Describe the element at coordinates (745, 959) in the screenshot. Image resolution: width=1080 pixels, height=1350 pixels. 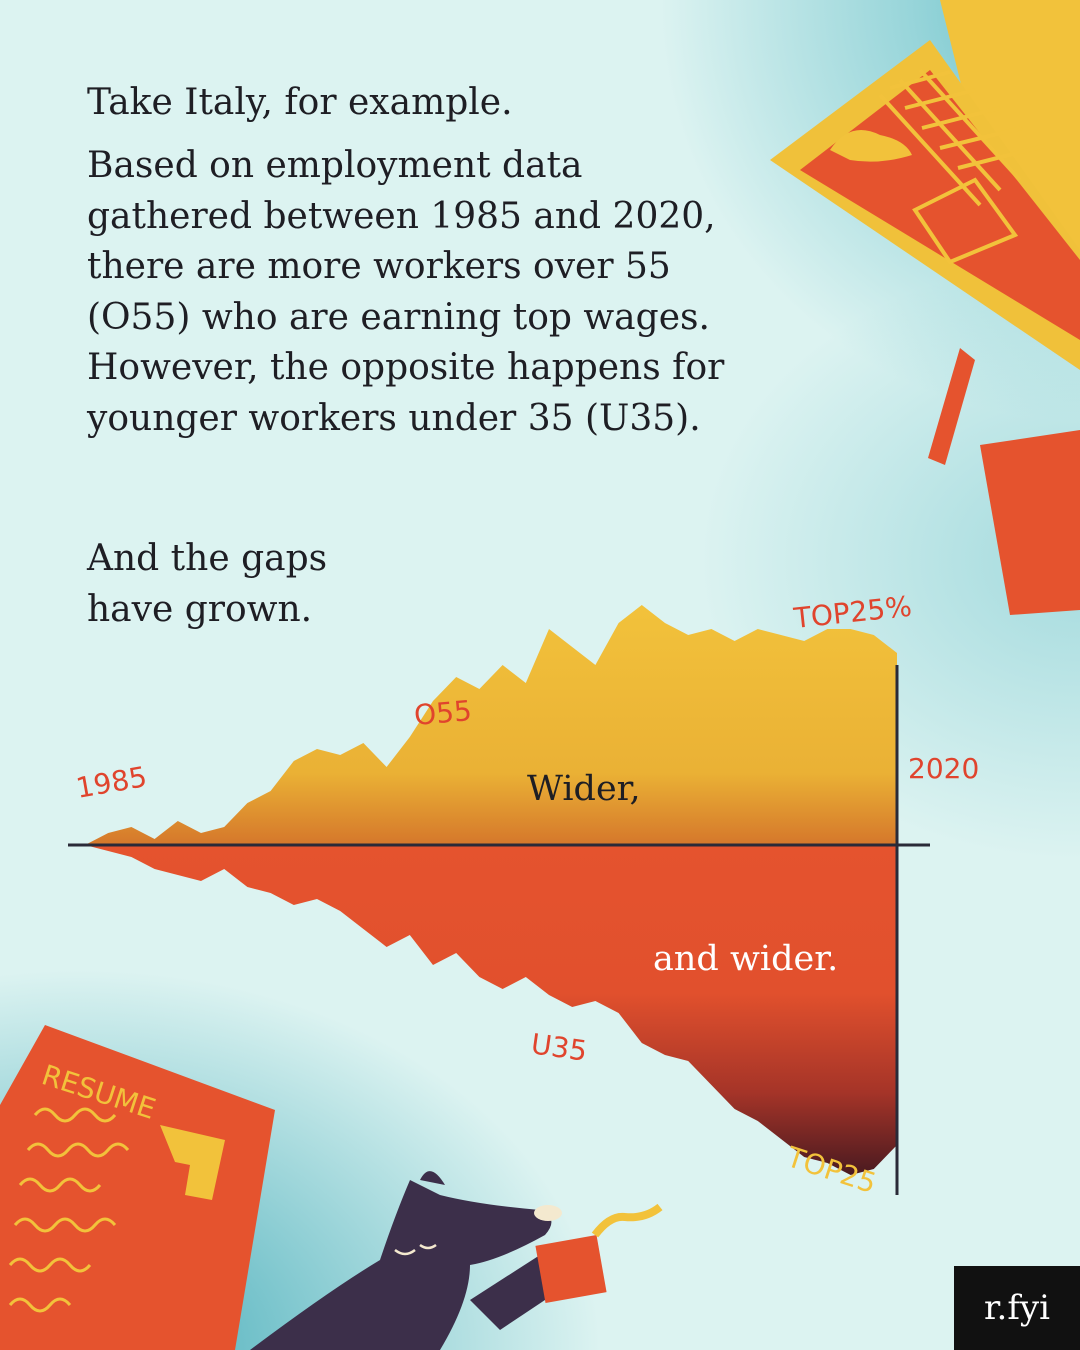
I see `wider-annotation-2: and wider.` at that location.